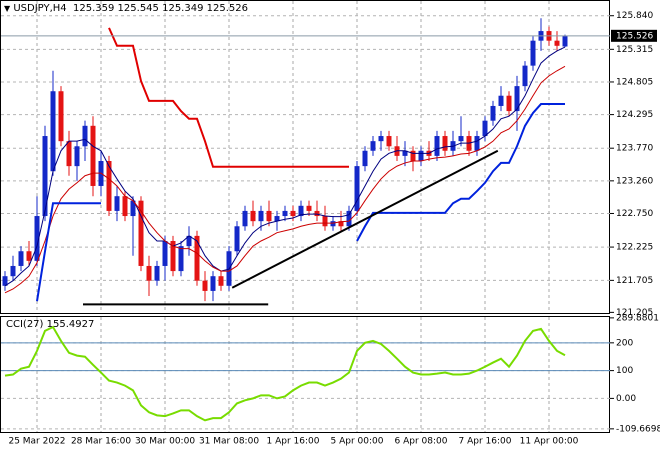 This screenshot has height=450, width=660. Describe the element at coordinates (101, 442) in the screenshot. I see `x-tick-label: 28 Mar 16:00` at that location.